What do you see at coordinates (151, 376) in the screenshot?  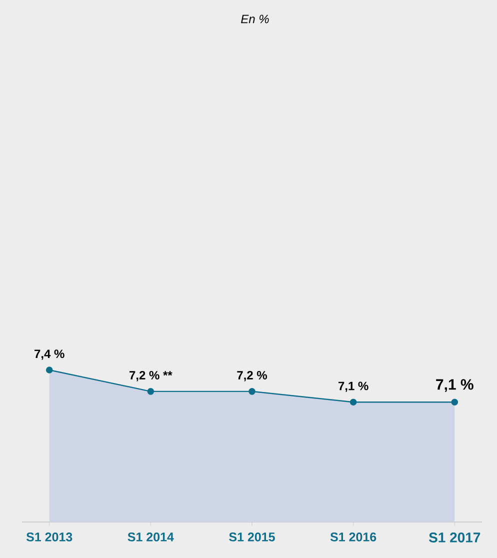 I see `data-label: 7,2 % **` at bounding box center [151, 376].